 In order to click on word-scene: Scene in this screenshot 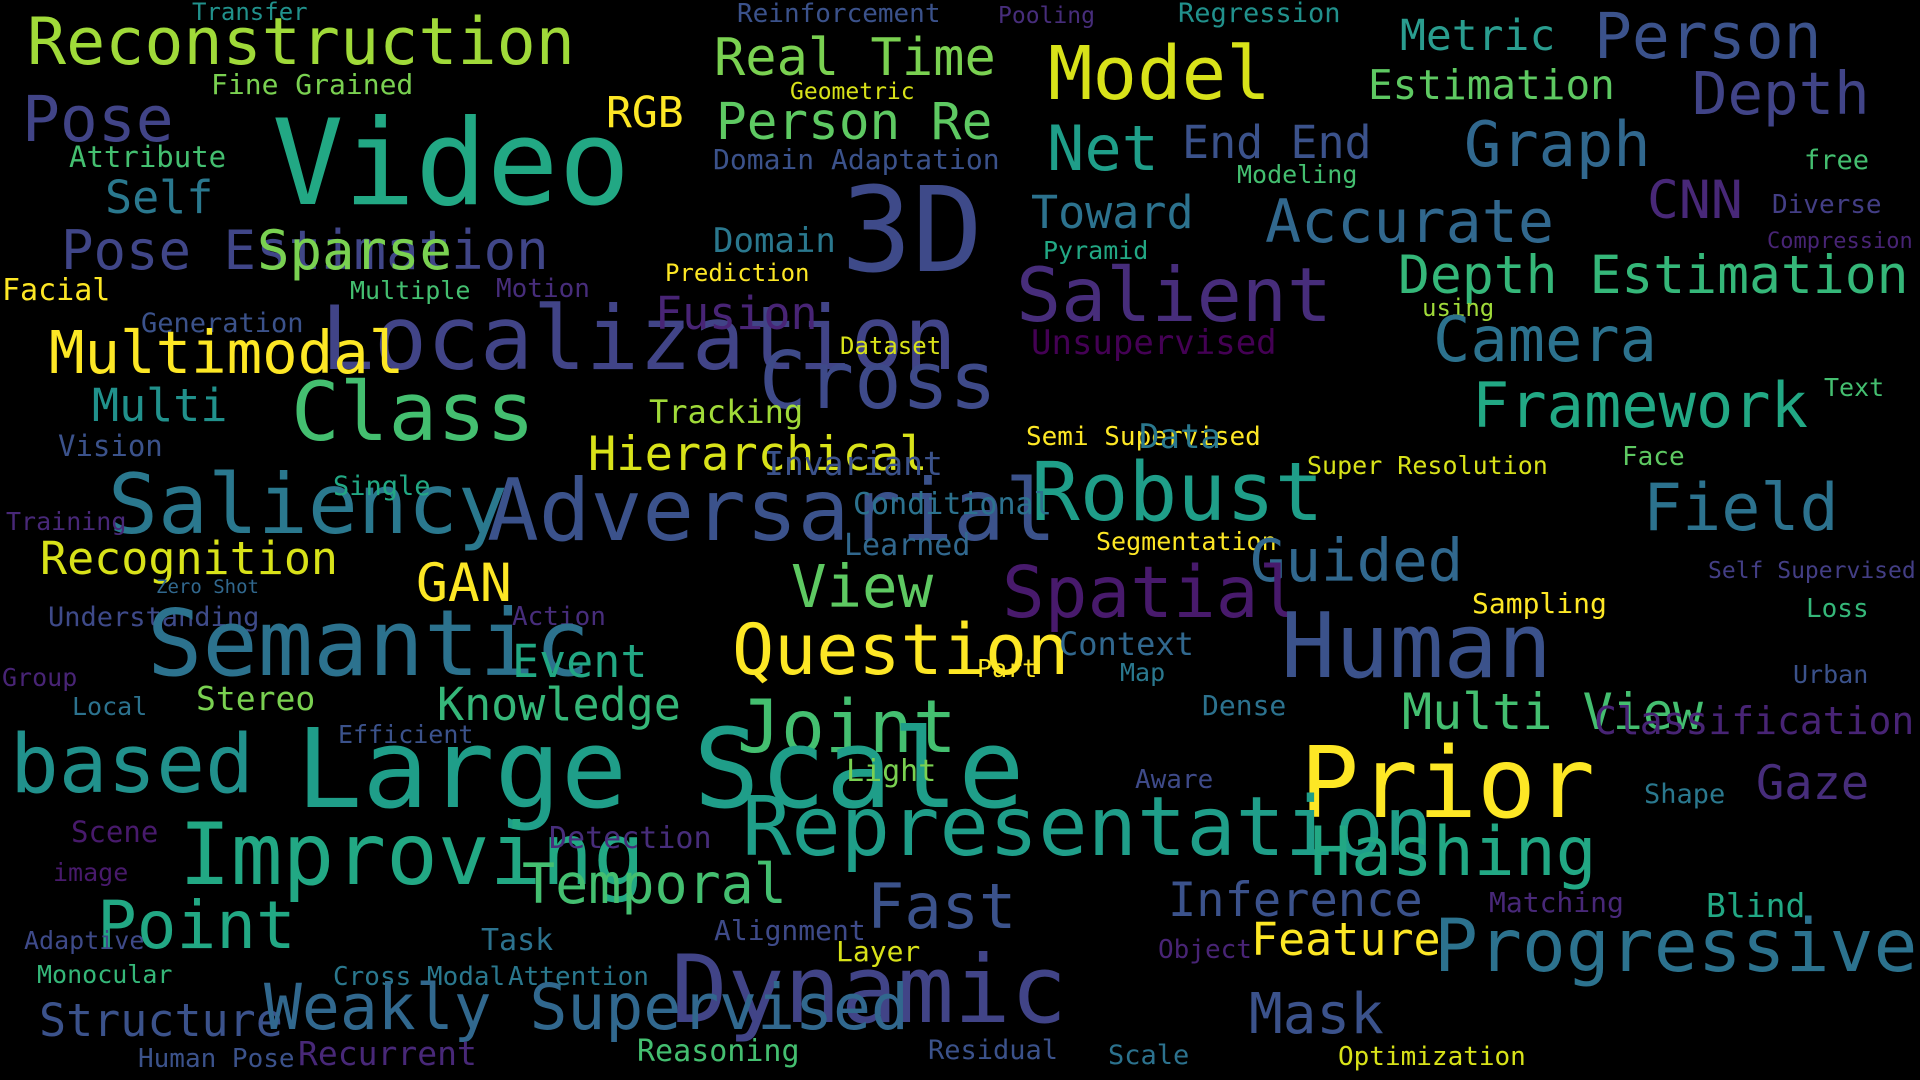, I will do `click(115, 832)`.